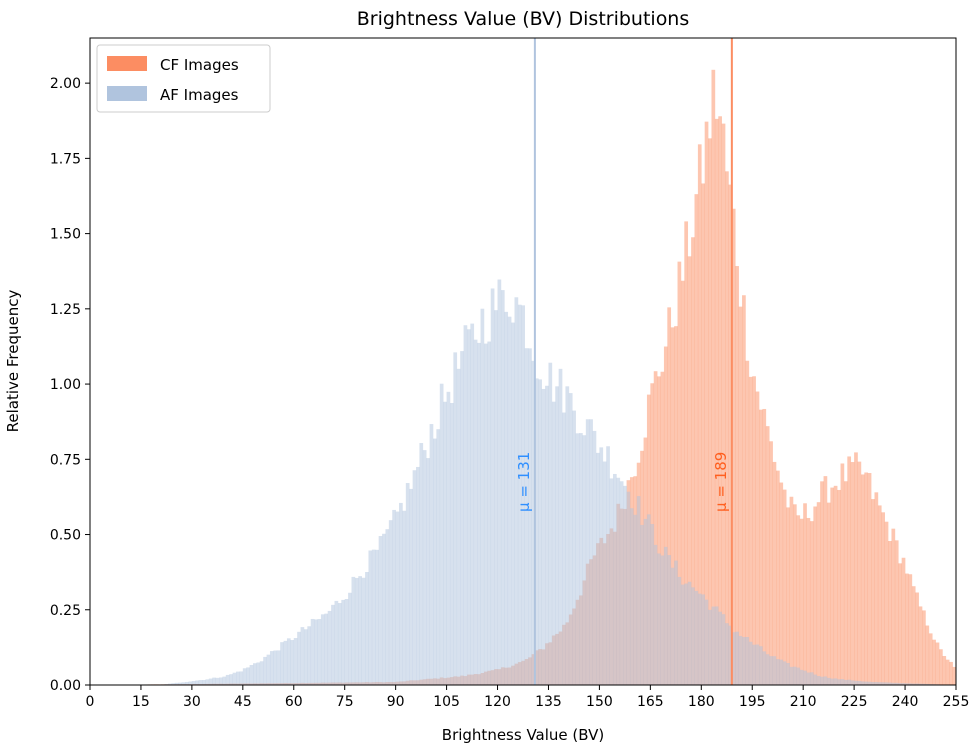 This screenshot has width=978, height=755. I want to click on y-tick-label: 1.50, so click(65, 235).